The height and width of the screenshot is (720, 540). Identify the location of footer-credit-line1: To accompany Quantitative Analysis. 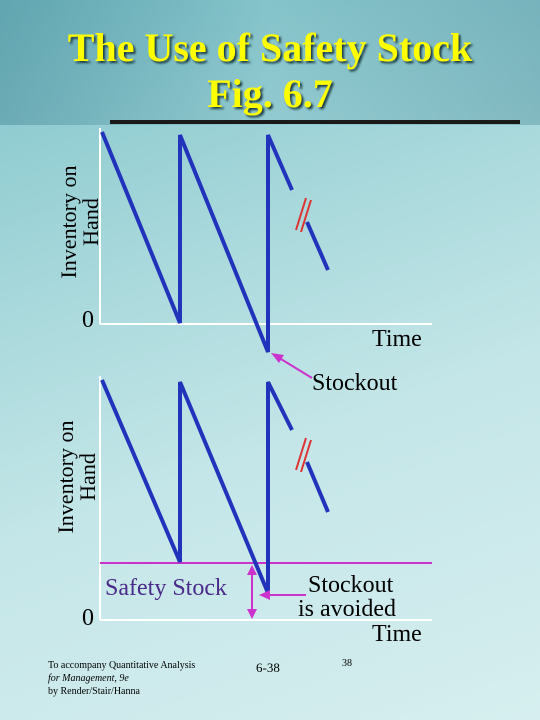
(122, 665).